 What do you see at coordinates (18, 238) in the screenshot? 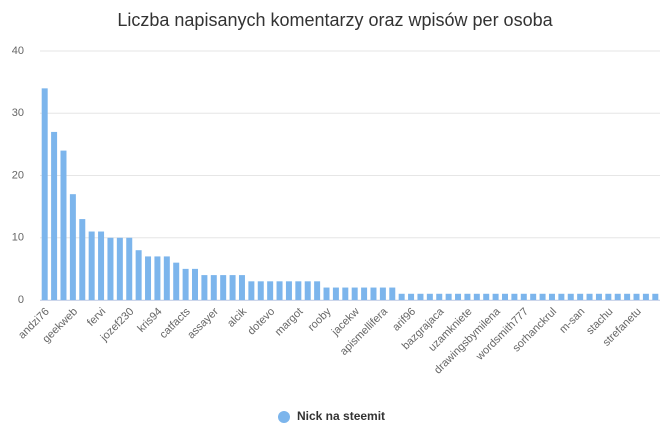
I see `y-tick-label: 10` at bounding box center [18, 238].